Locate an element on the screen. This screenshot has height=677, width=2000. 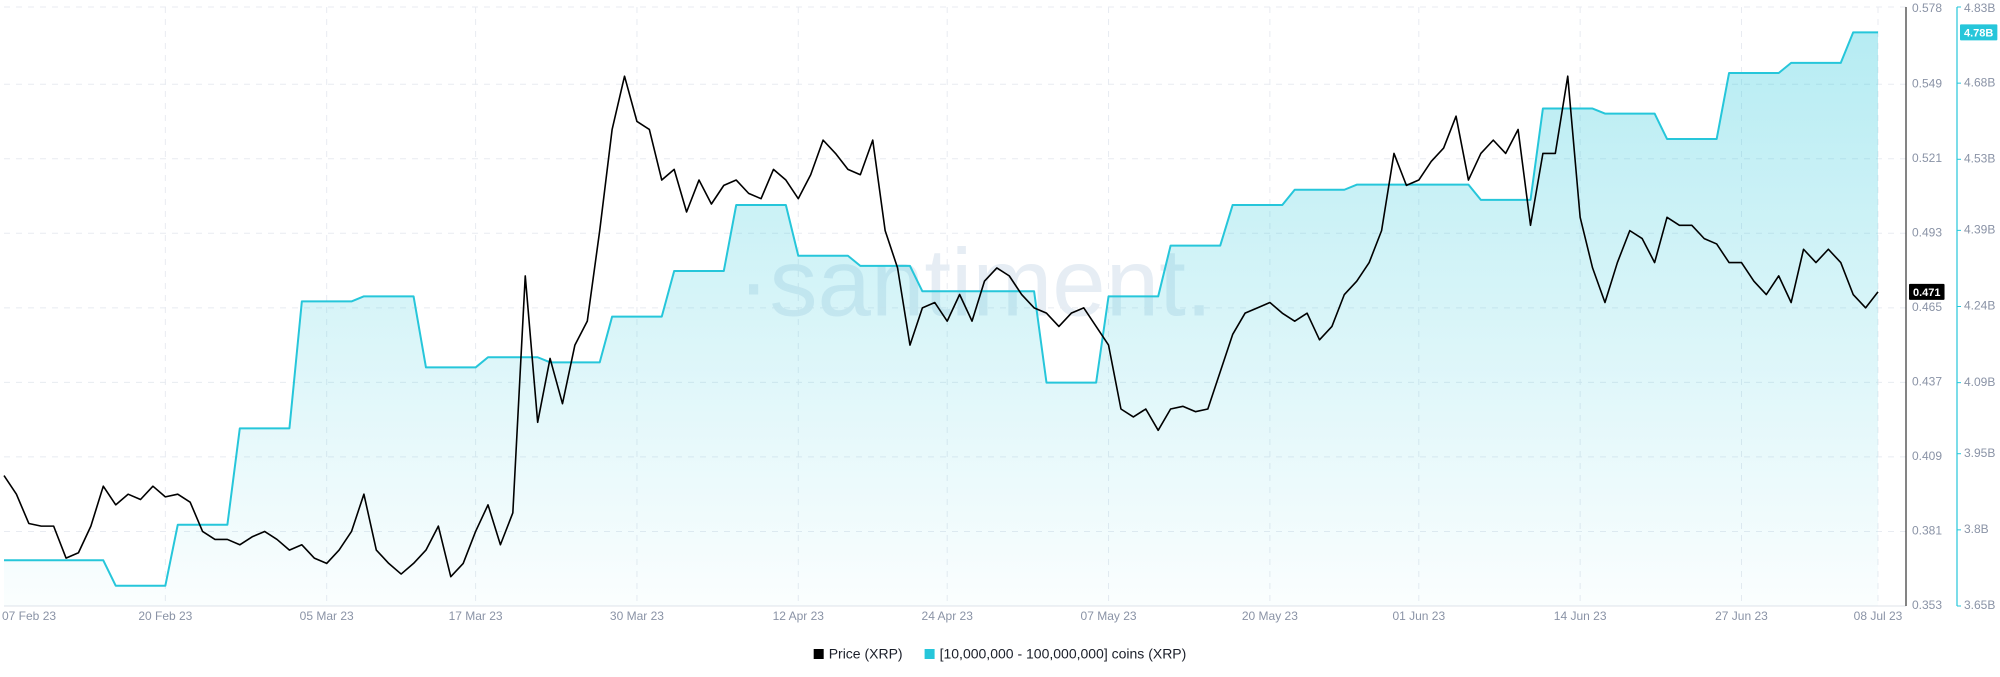
y2-tick-label: 4.83B is located at coordinates (1979, 8).